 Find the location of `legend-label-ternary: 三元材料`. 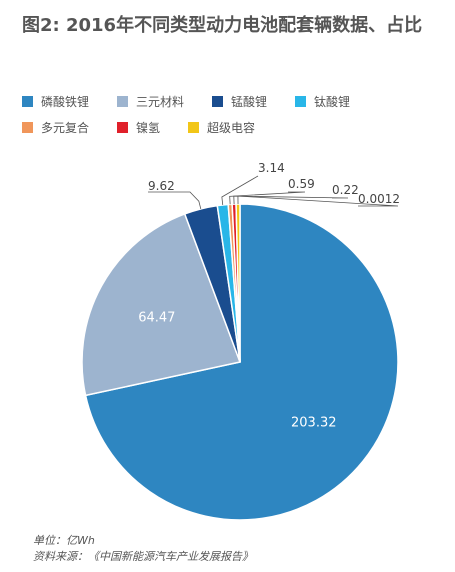

legend-label-ternary: 三元材料 is located at coordinates (160, 101).